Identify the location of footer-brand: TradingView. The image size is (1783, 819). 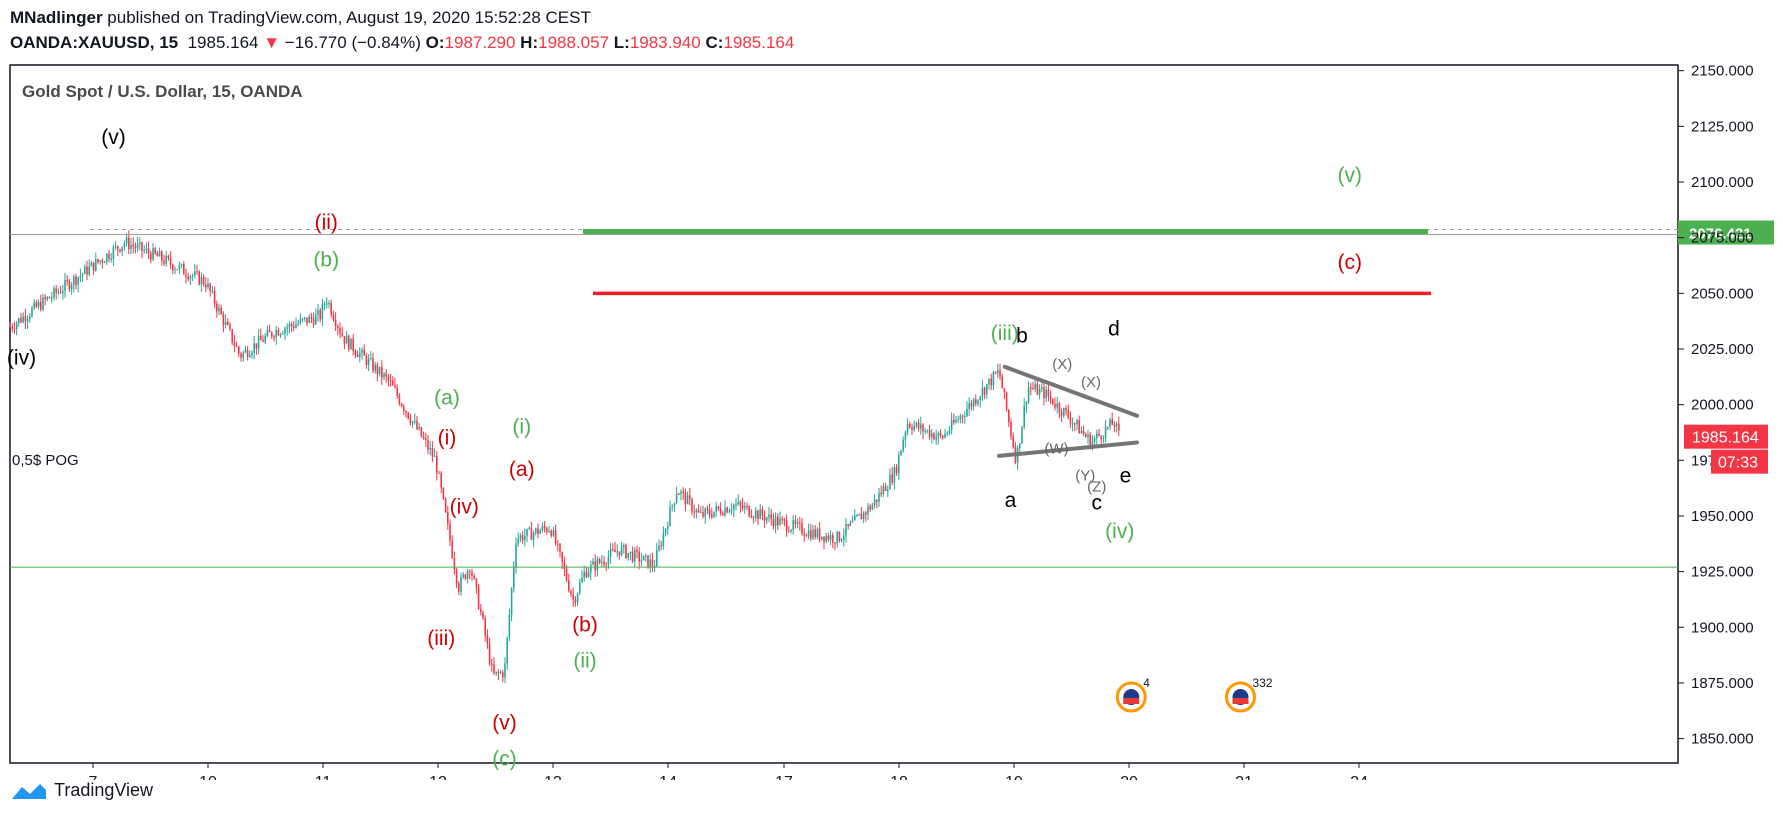
(81, 790).